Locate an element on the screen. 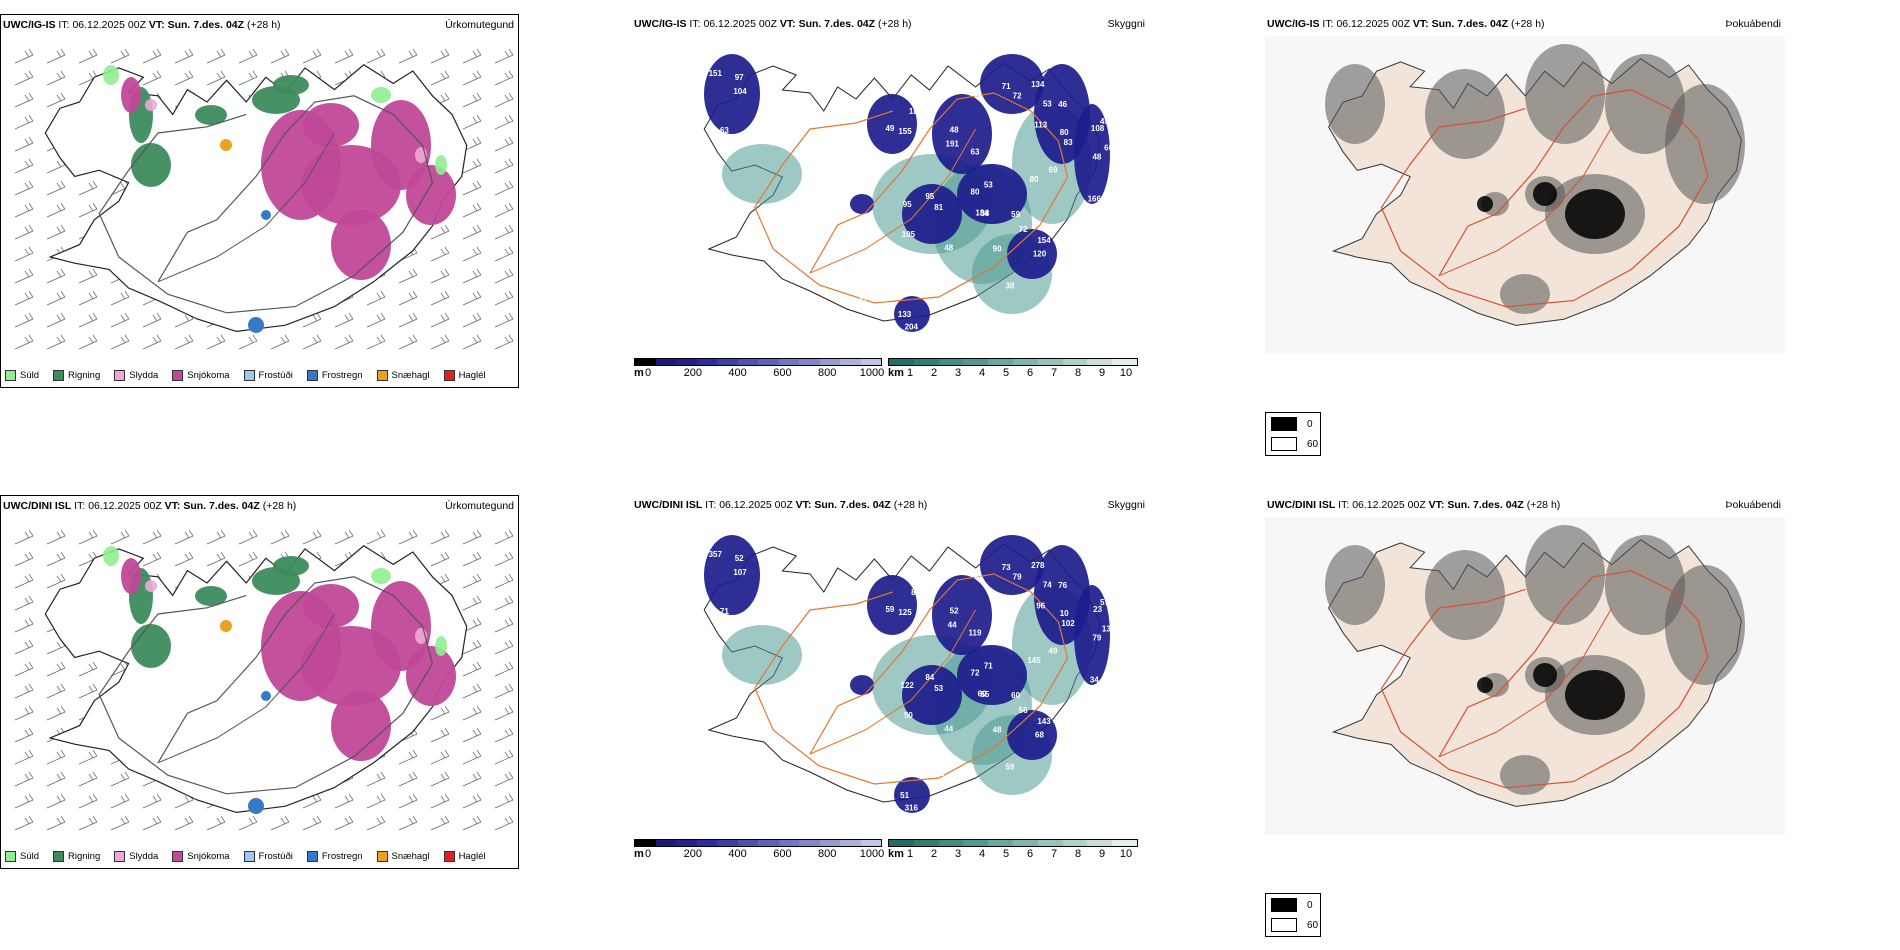 The width and height of the screenshot is (1900, 950). cloud-base-value: 105 is located at coordinates (909, 234).